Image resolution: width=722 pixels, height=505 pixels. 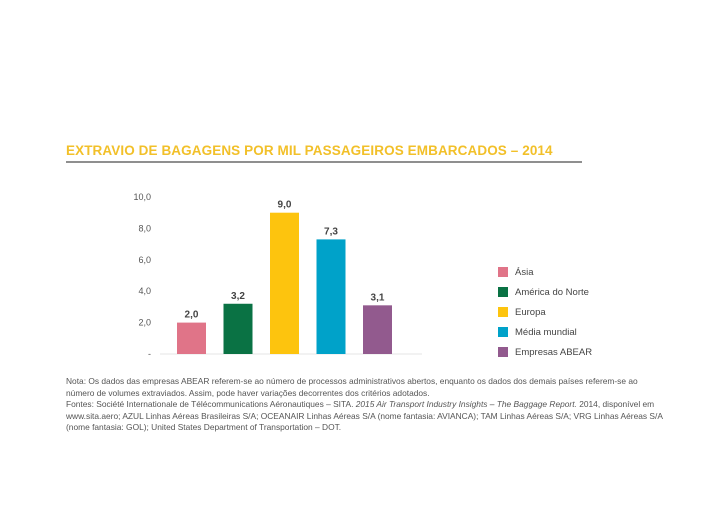 What do you see at coordinates (331, 231) in the screenshot?
I see `bar-value-label: 7,3` at bounding box center [331, 231].